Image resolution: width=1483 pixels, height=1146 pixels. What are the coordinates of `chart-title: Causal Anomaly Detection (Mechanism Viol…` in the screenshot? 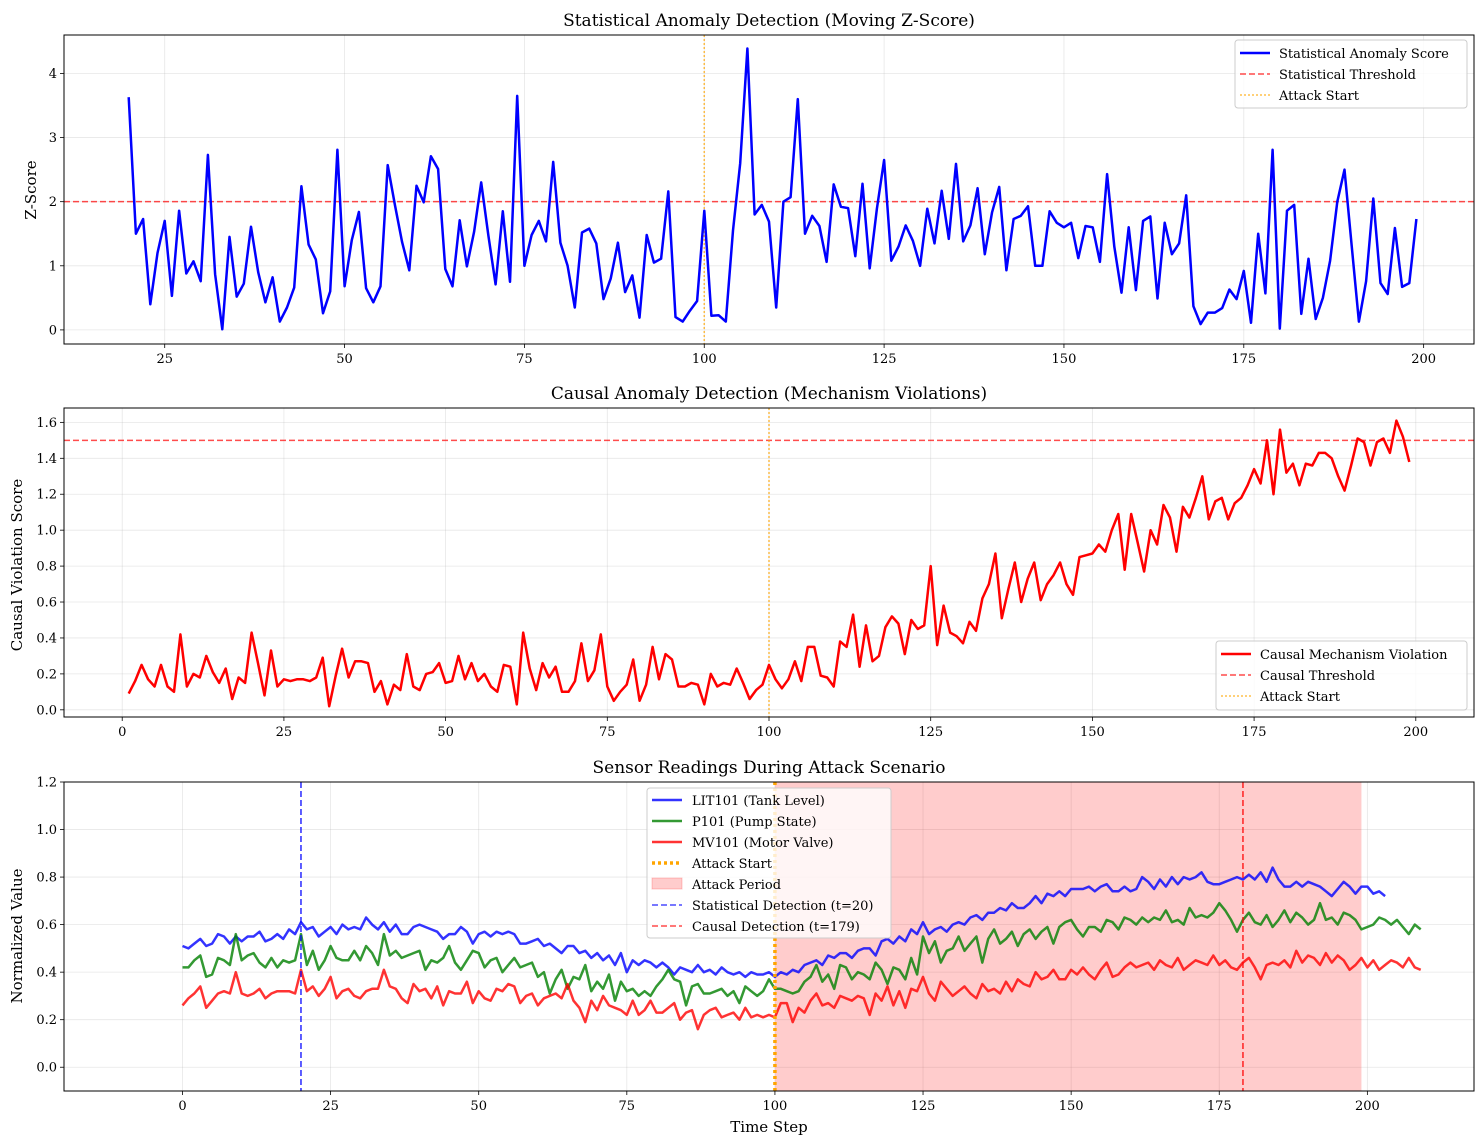 It's located at (769, 394).